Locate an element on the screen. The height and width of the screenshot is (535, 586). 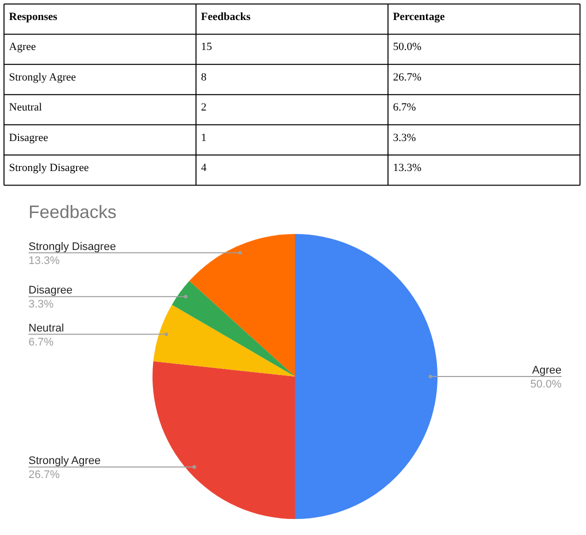
category-label: Agree is located at coordinates (22, 47).